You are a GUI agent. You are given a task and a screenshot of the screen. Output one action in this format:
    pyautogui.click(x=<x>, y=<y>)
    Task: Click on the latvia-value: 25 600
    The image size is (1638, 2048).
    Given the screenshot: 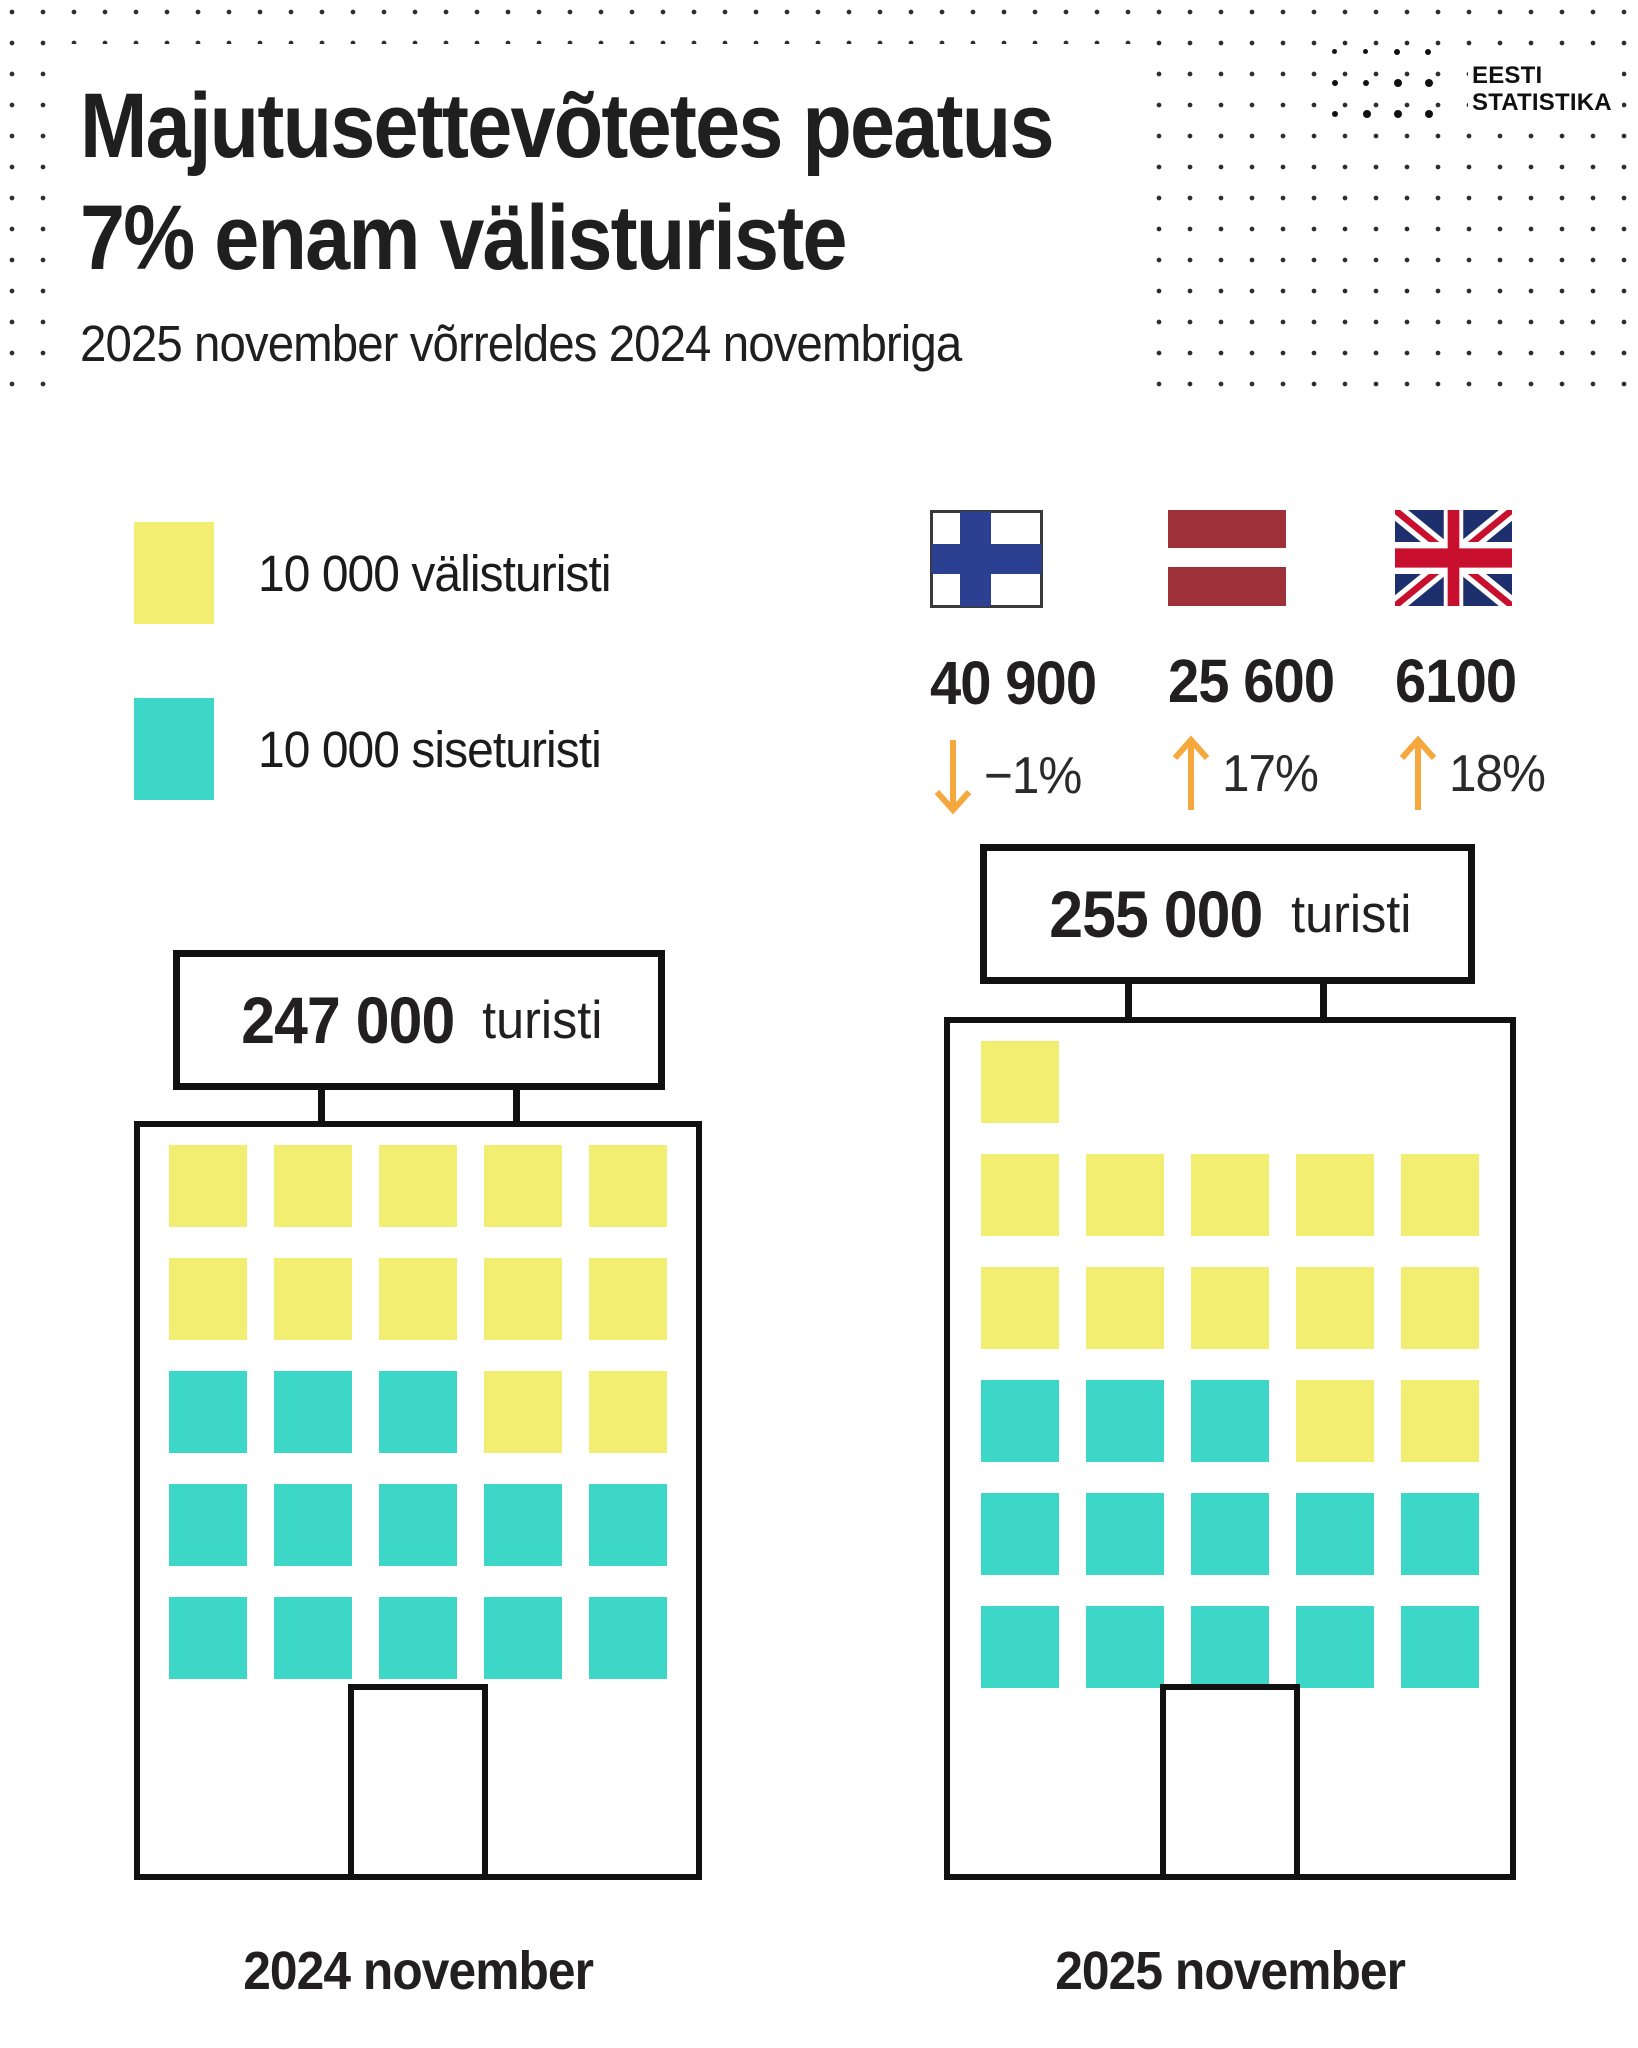 What is the action you would take?
    pyautogui.click(x=1251, y=681)
    